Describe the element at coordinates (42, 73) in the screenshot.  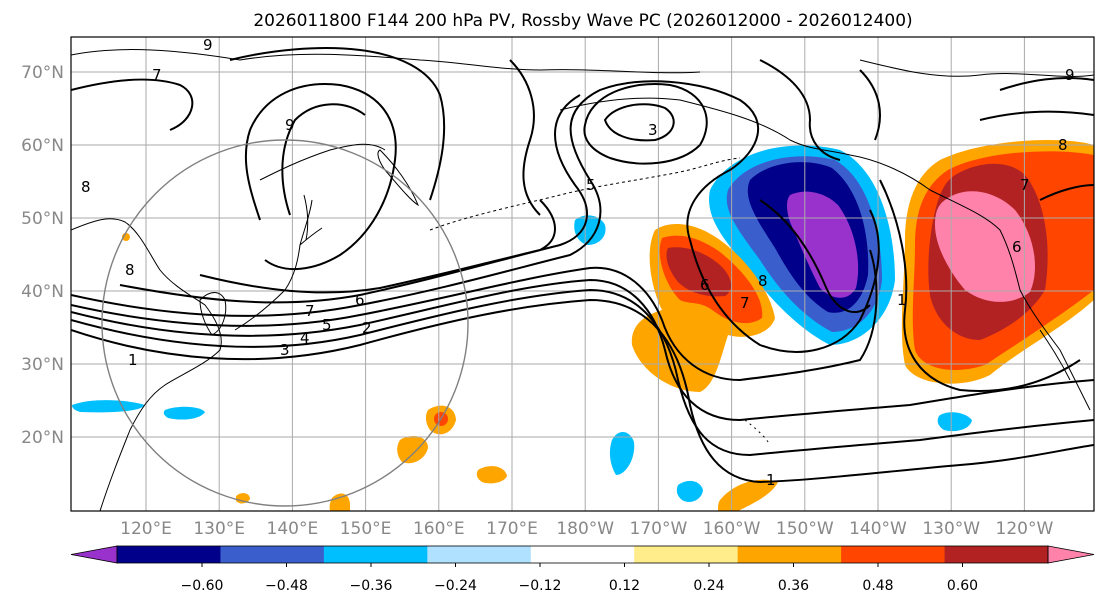
I see `lat-label: 70°N` at that location.